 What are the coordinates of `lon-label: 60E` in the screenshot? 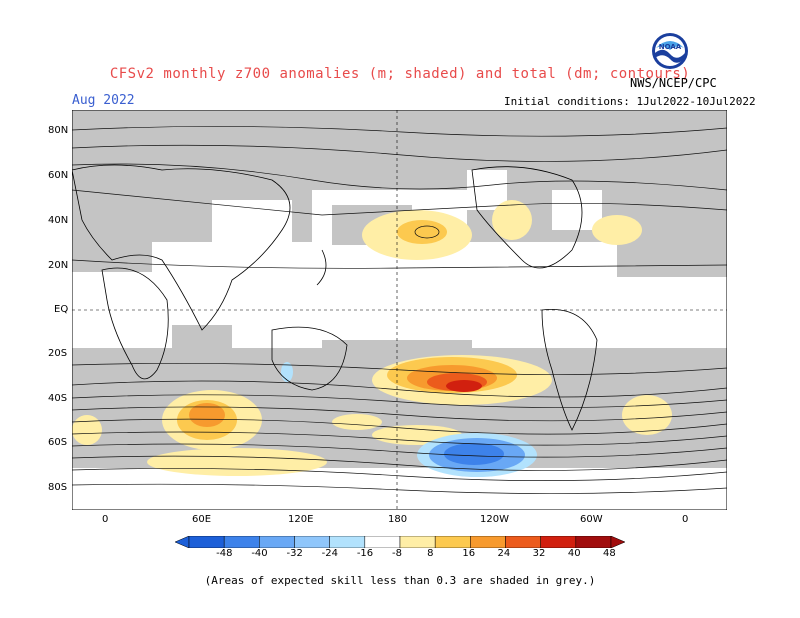 It's located at (202, 519).